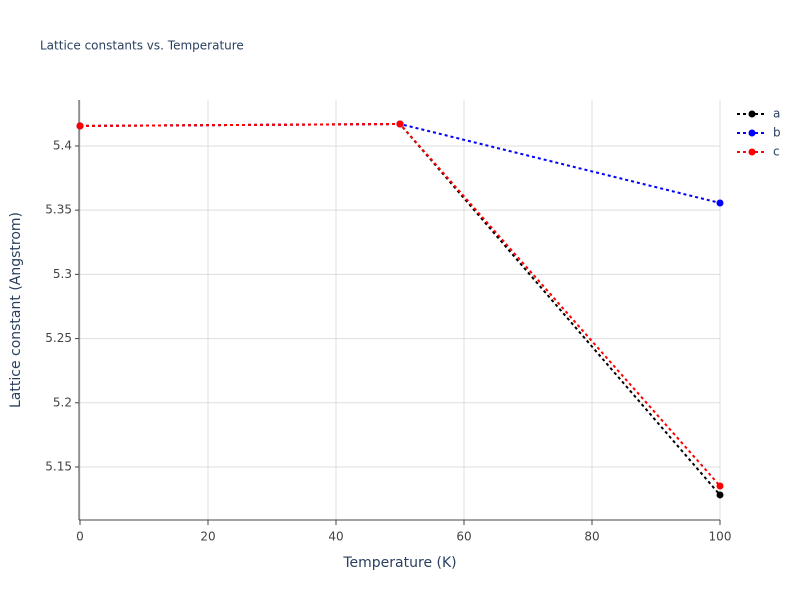  Describe the element at coordinates (776, 114) in the screenshot. I see `legend-label: a` at that location.